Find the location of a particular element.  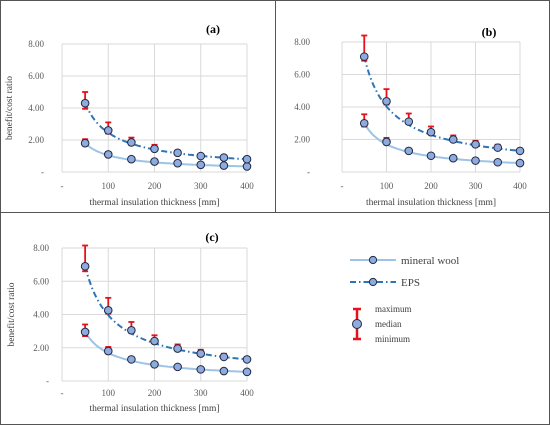

legend-label-minimum: minimum is located at coordinates (392, 339).